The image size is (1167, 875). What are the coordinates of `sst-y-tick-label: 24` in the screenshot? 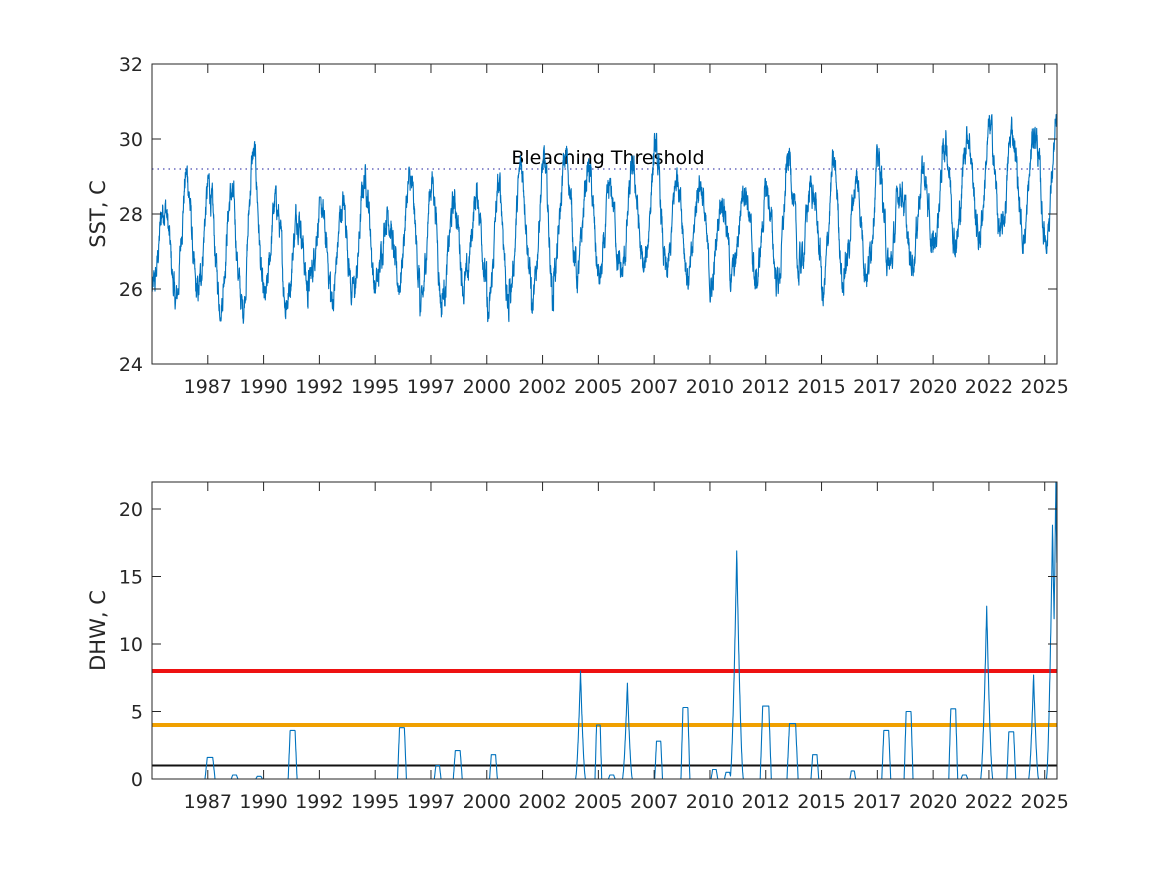 It's located at (131, 365).